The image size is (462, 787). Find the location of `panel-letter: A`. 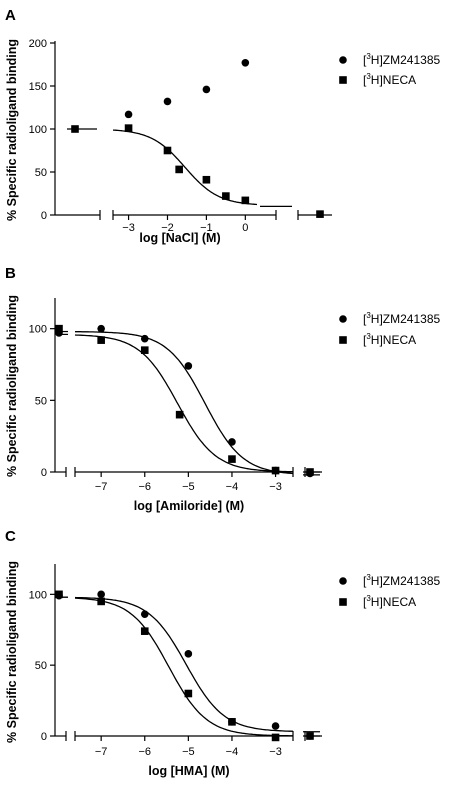

panel-letter: A is located at coordinates (10, 15).